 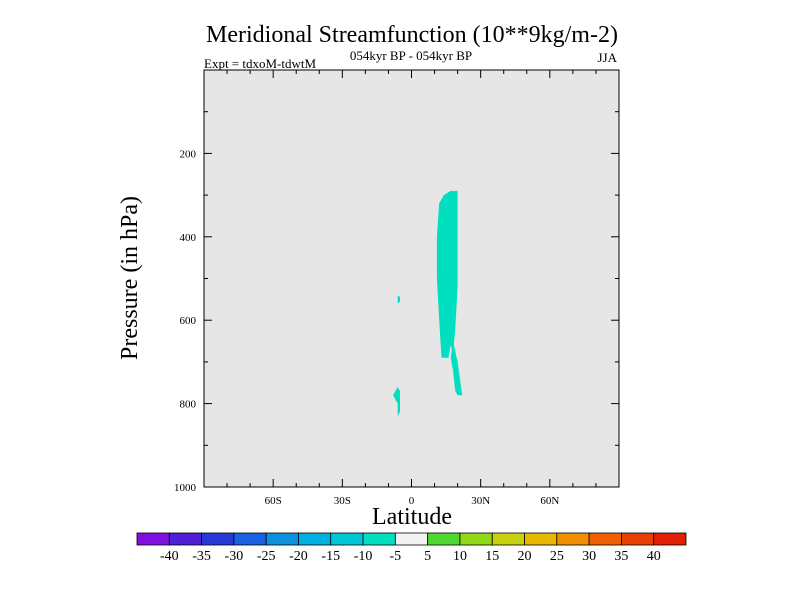 I want to click on x-tick-label: 30N, so click(x=480, y=501).